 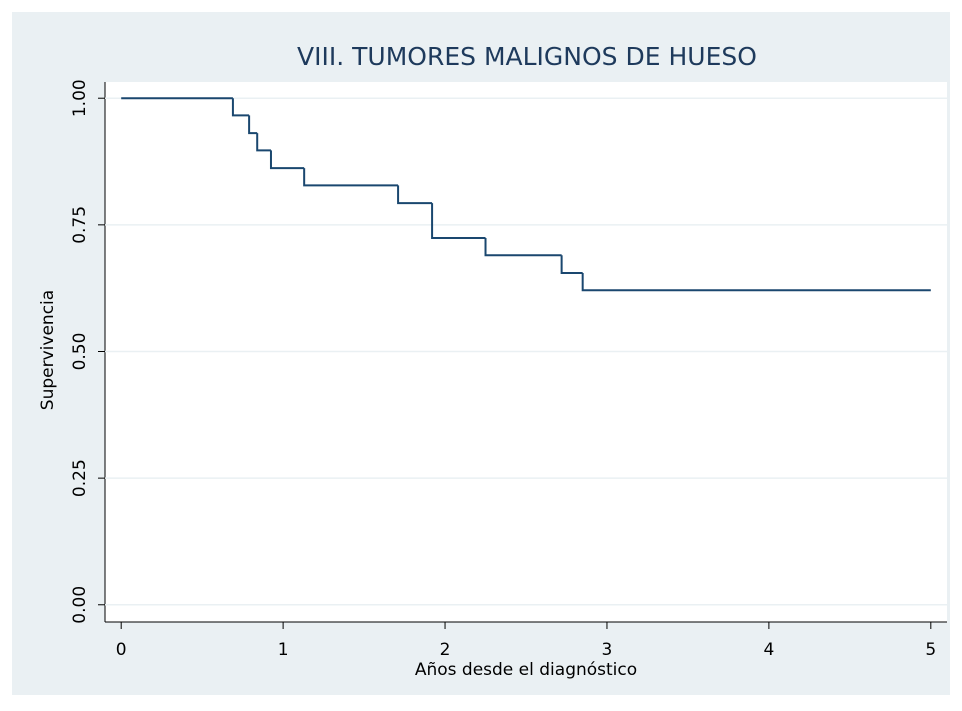 I want to click on y-tick-label: 0.00, so click(x=80, y=605).